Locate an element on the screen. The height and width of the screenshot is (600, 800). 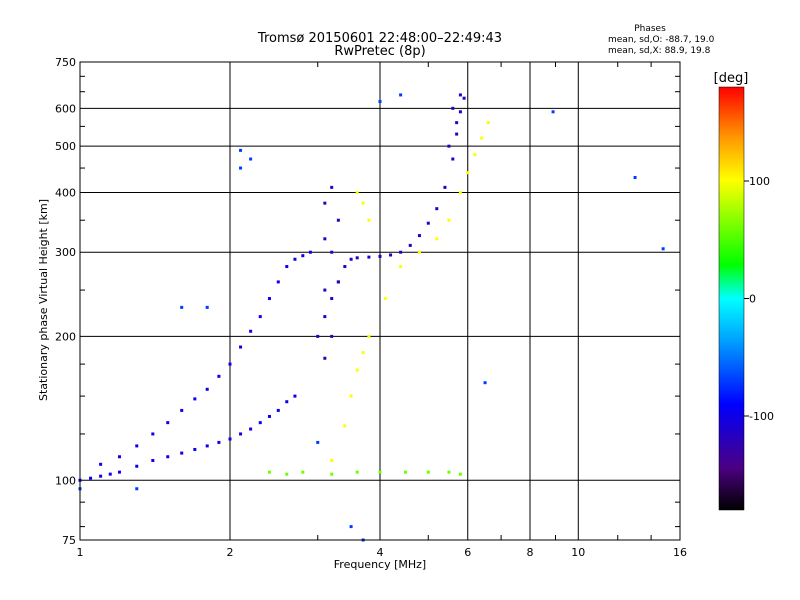
y-tick-label: 75 is located at coordinates (69, 540).